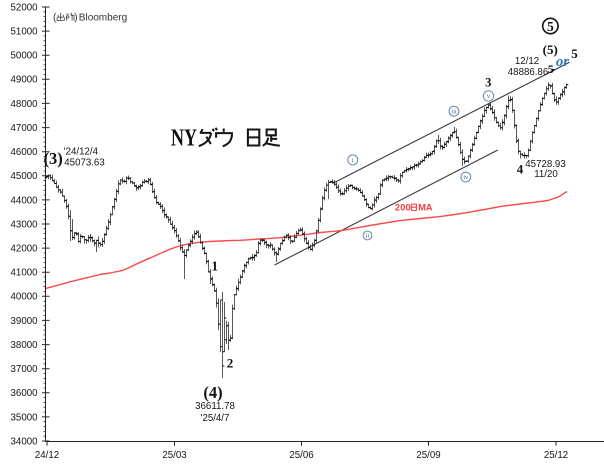 Image resolution: width=604 pixels, height=472 pixels. I want to click on svg-text: 47000, so click(25, 128).